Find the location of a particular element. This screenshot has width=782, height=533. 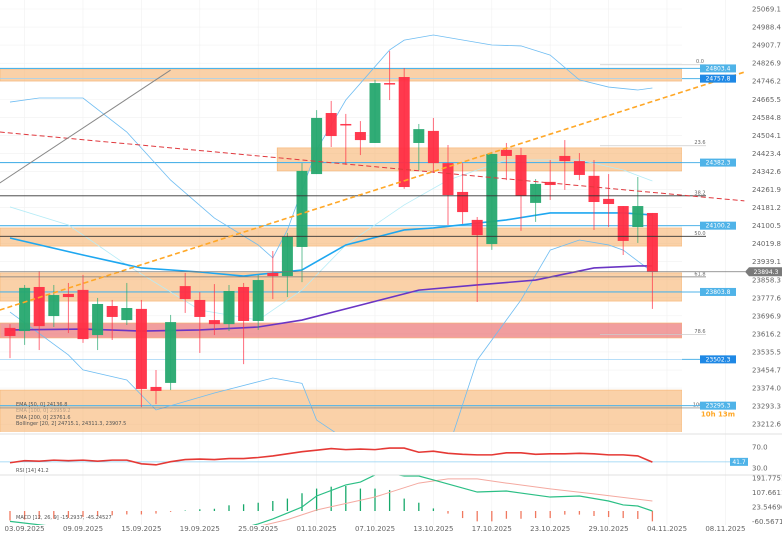

rsi-value-tag is located at coordinates (739, 461).